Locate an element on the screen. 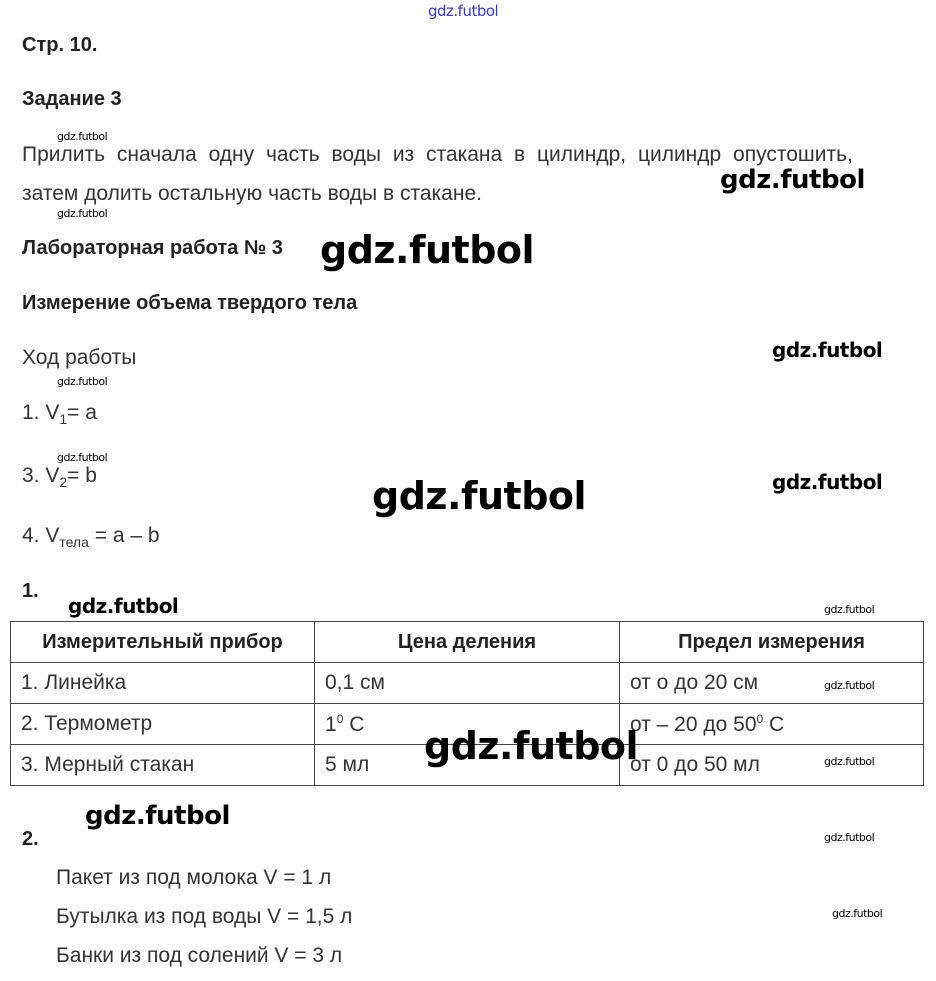  table-row: 2. Термометр 10 C от – 20 до 500 C is located at coordinates (467, 724).